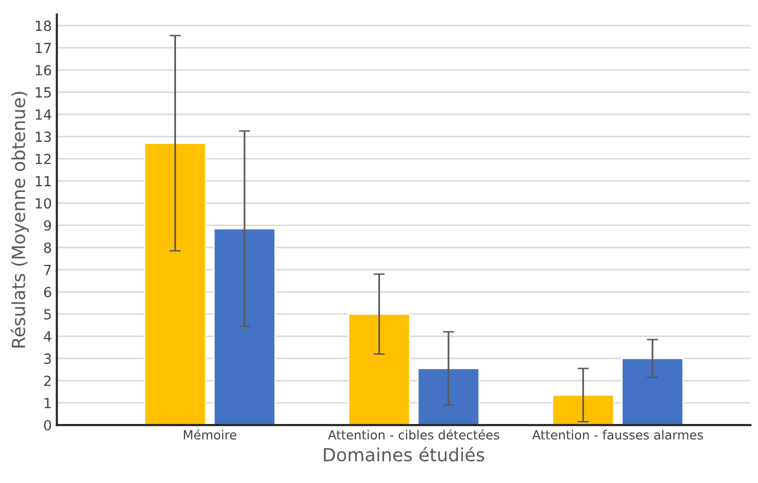 This screenshot has width=758, height=483. What do you see at coordinates (44, 26) in the screenshot?
I see `y-tick-label: 18` at bounding box center [44, 26].